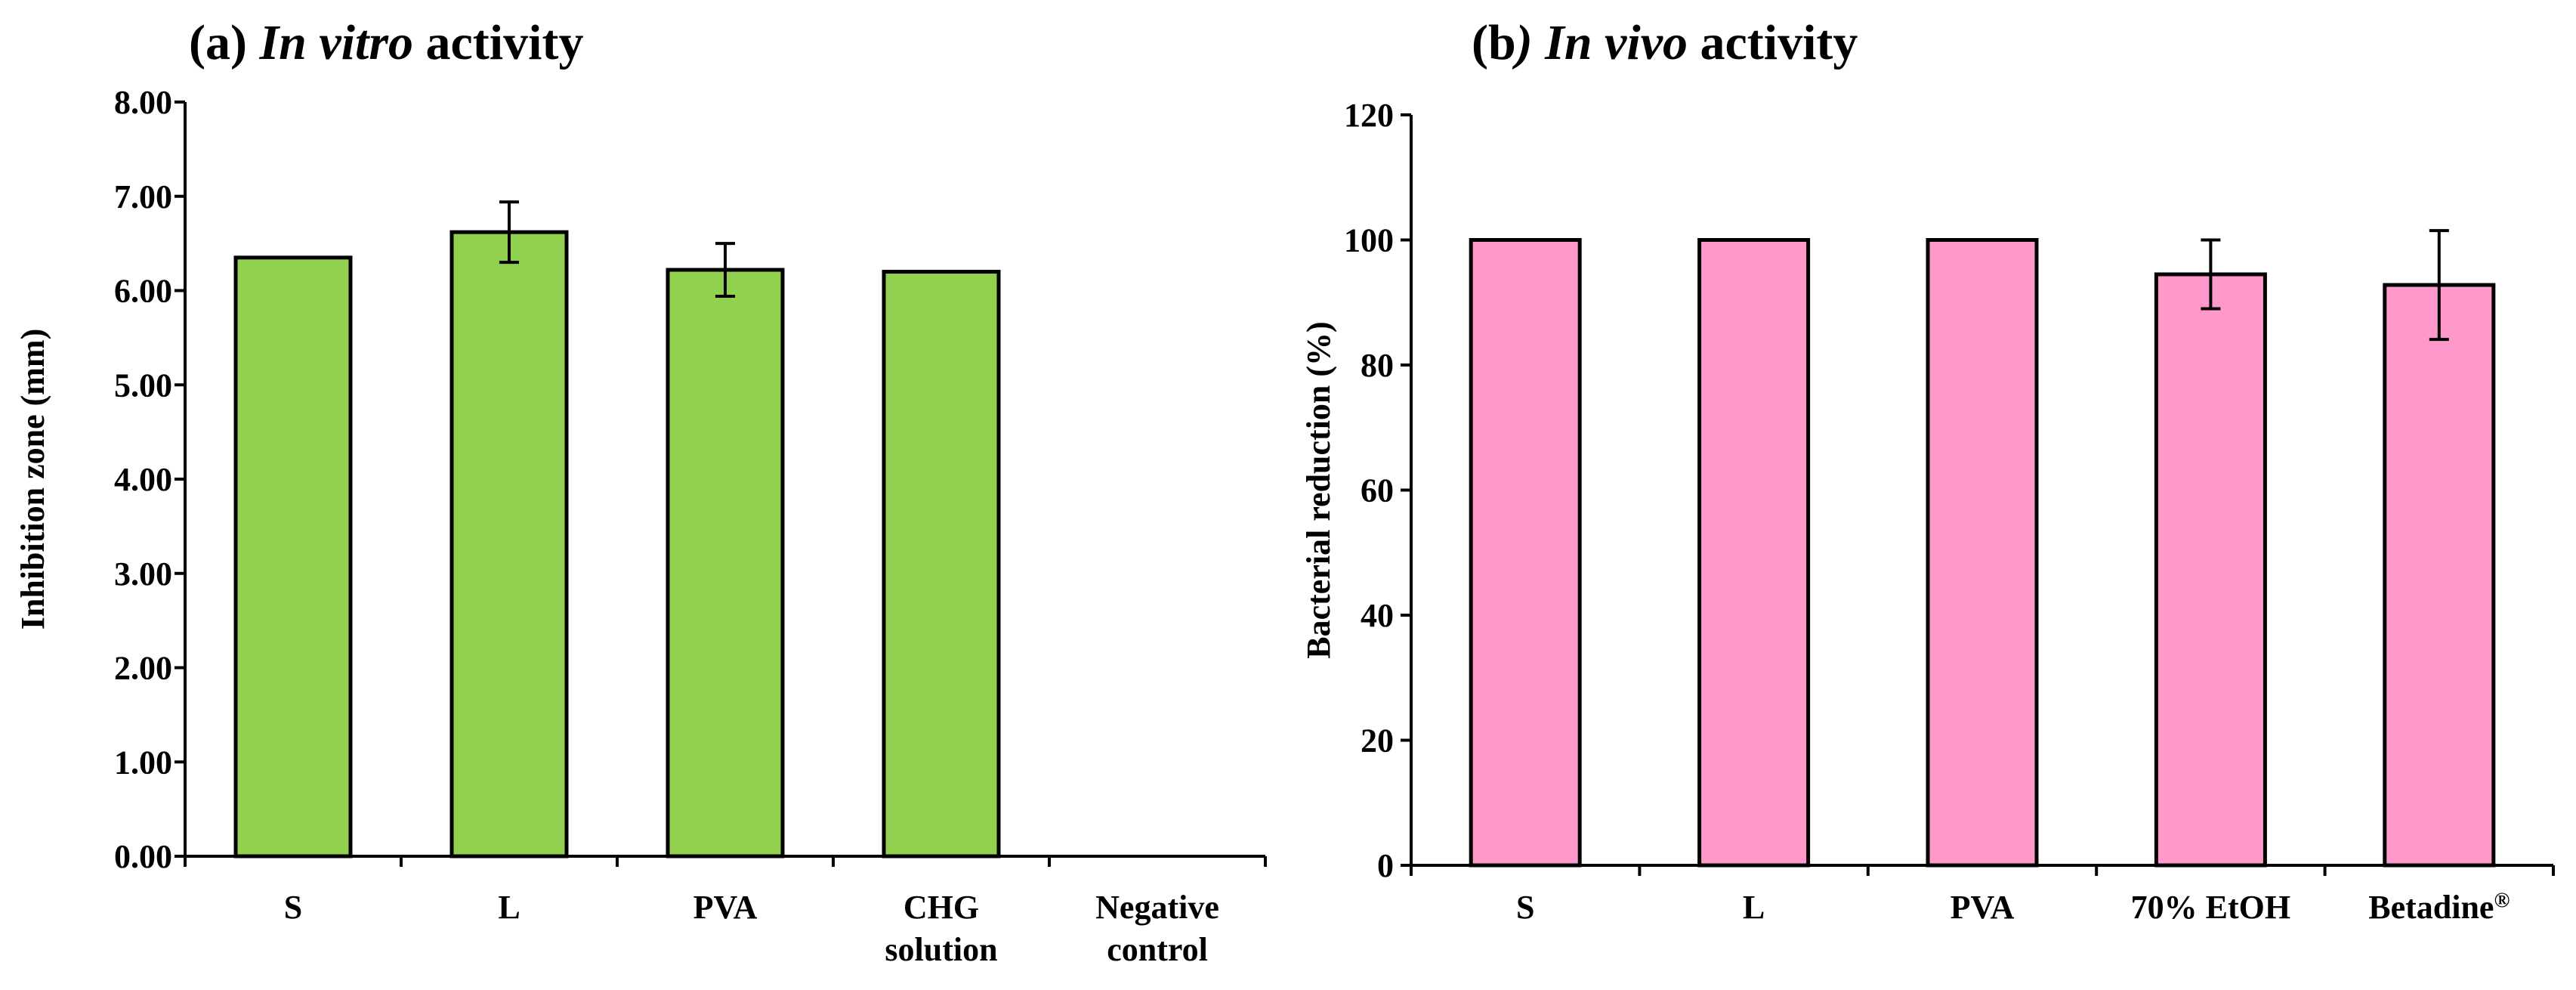 The width and height of the screenshot is (2576, 990). I want to click on chart-title-prefix: (a), so click(224, 43).